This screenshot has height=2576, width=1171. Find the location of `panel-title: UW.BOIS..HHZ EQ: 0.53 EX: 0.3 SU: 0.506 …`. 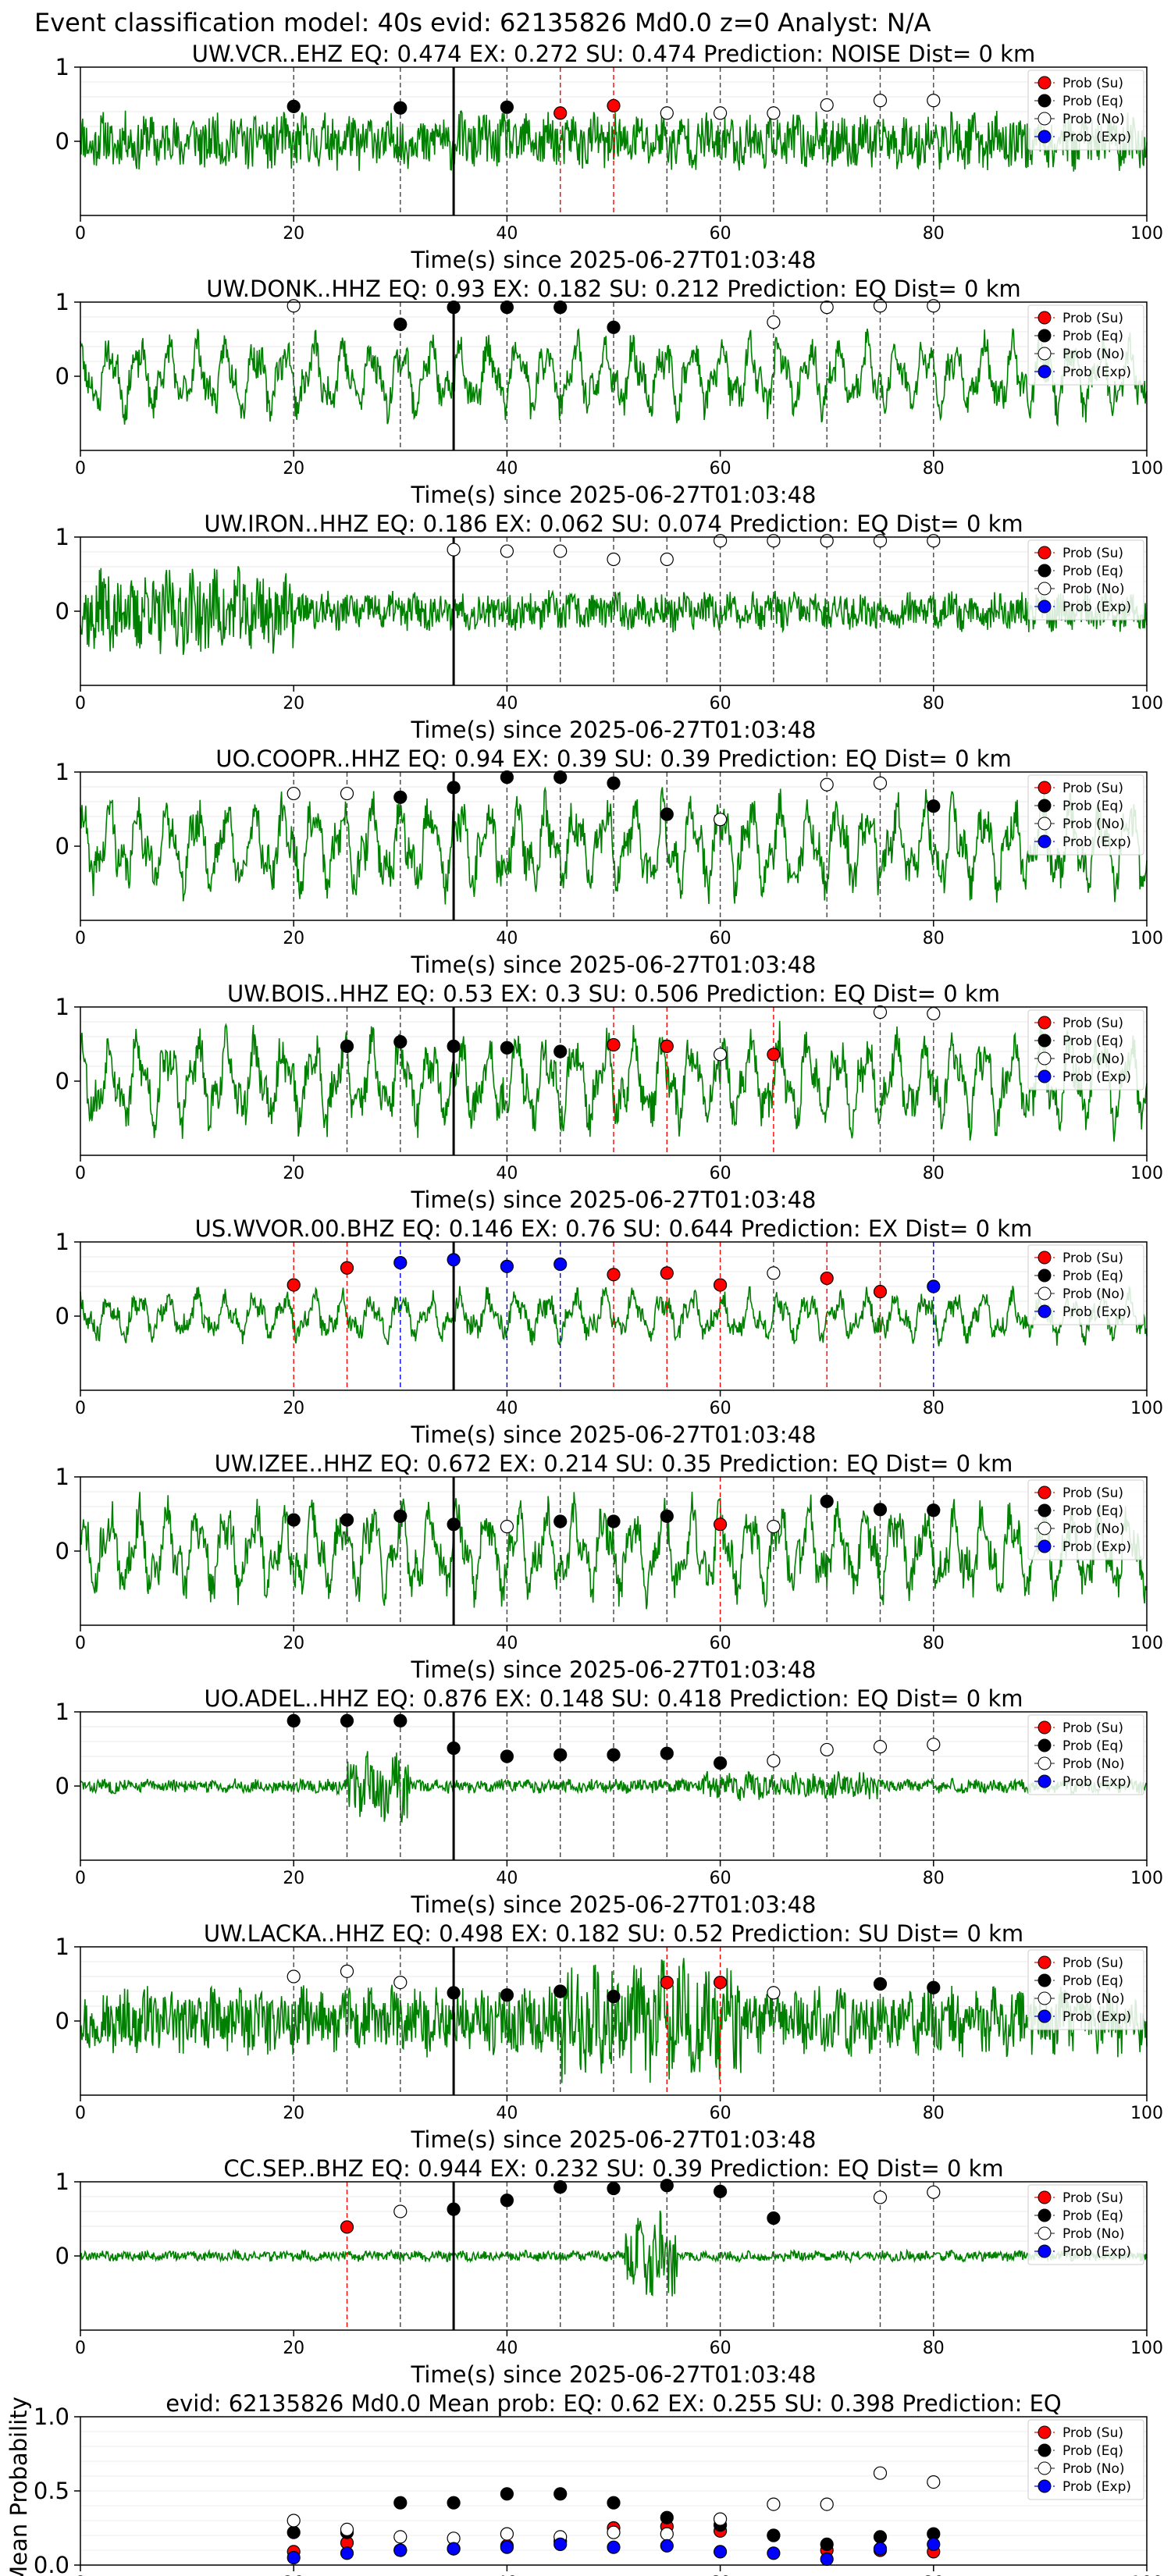

panel-title: UW.BOIS..HHZ EQ: 0.53 EX: 0.3 SU: 0.506 … is located at coordinates (613, 993).